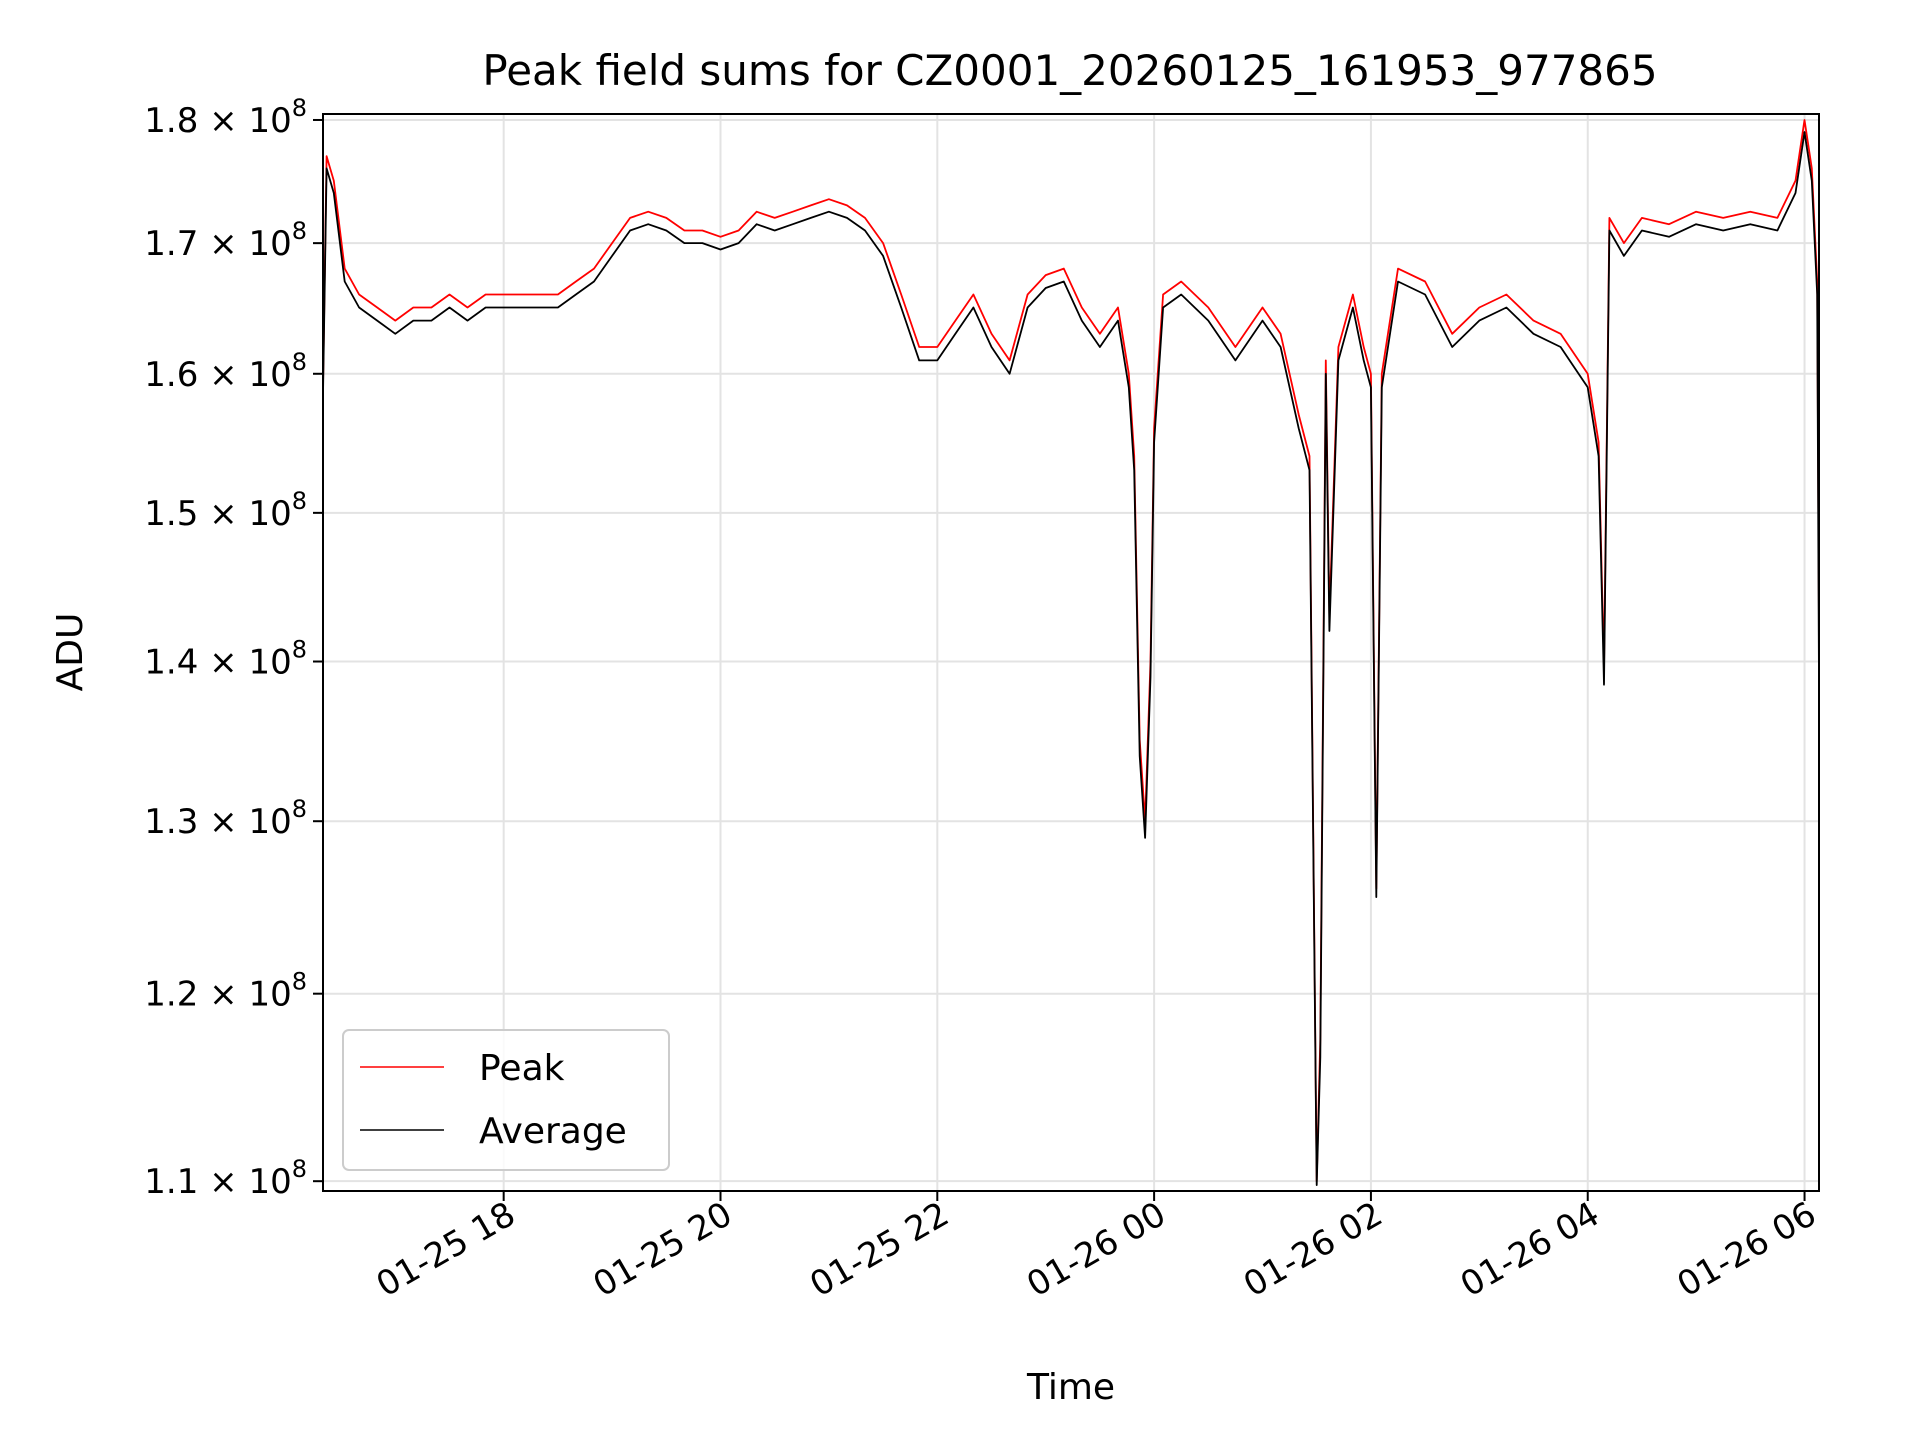  What do you see at coordinates (70, 652) in the screenshot?
I see `y-axis-label: ADU` at bounding box center [70, 652].